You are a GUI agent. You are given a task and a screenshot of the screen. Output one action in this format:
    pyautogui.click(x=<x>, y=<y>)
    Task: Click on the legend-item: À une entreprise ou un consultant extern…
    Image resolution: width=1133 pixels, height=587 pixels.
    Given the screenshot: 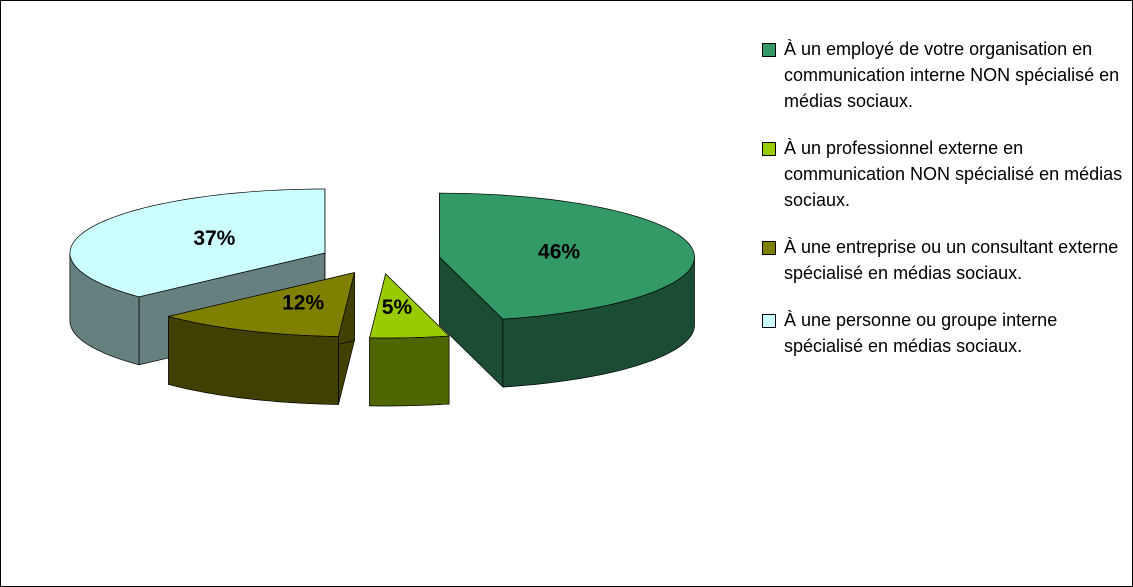 What is the action you would take?
    pyautogui.click(x=947, y=260)
    